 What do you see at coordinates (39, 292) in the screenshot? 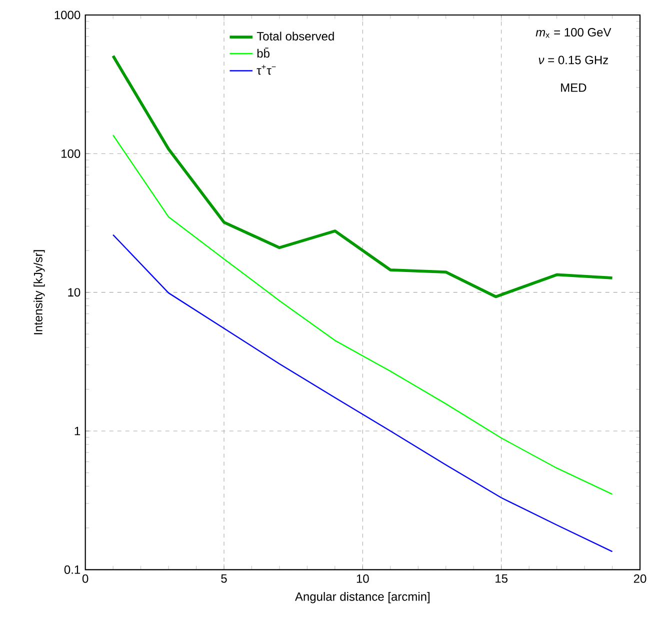
I see `y-axis-title: Intensity [kJy/sr]` at bounding box center [39, 292].